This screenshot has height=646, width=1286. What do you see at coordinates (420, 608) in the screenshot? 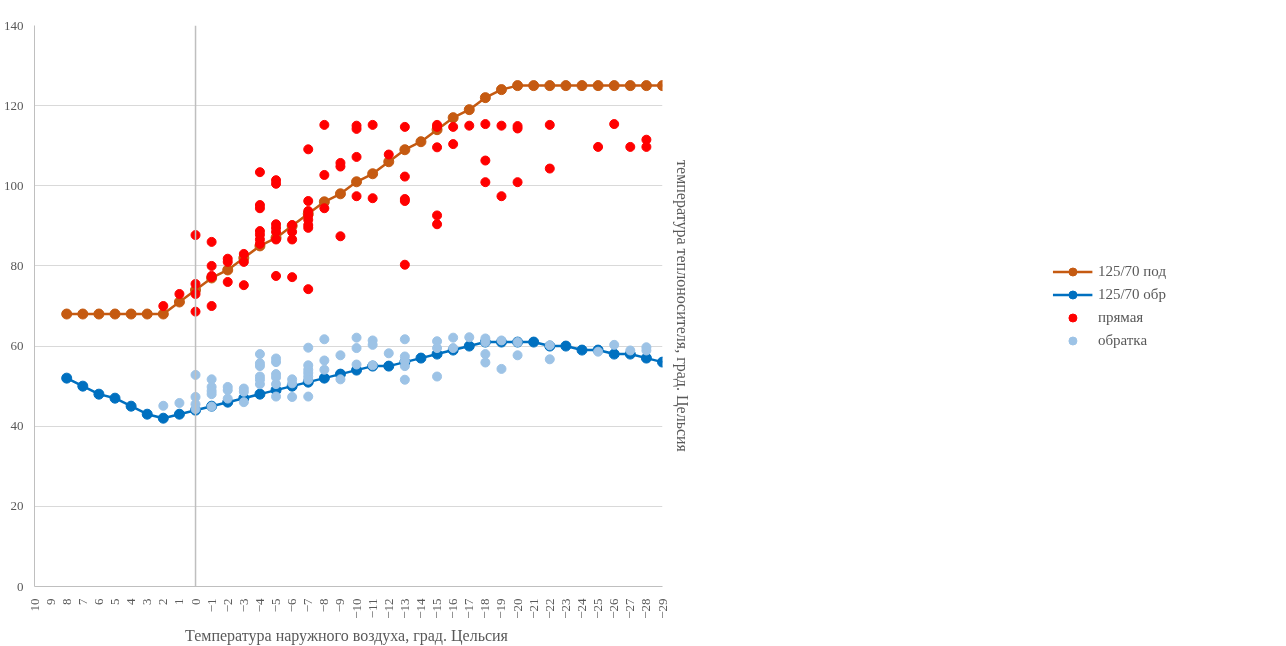
I see `x-tick-label: −14` at bounding box center [420, 608].